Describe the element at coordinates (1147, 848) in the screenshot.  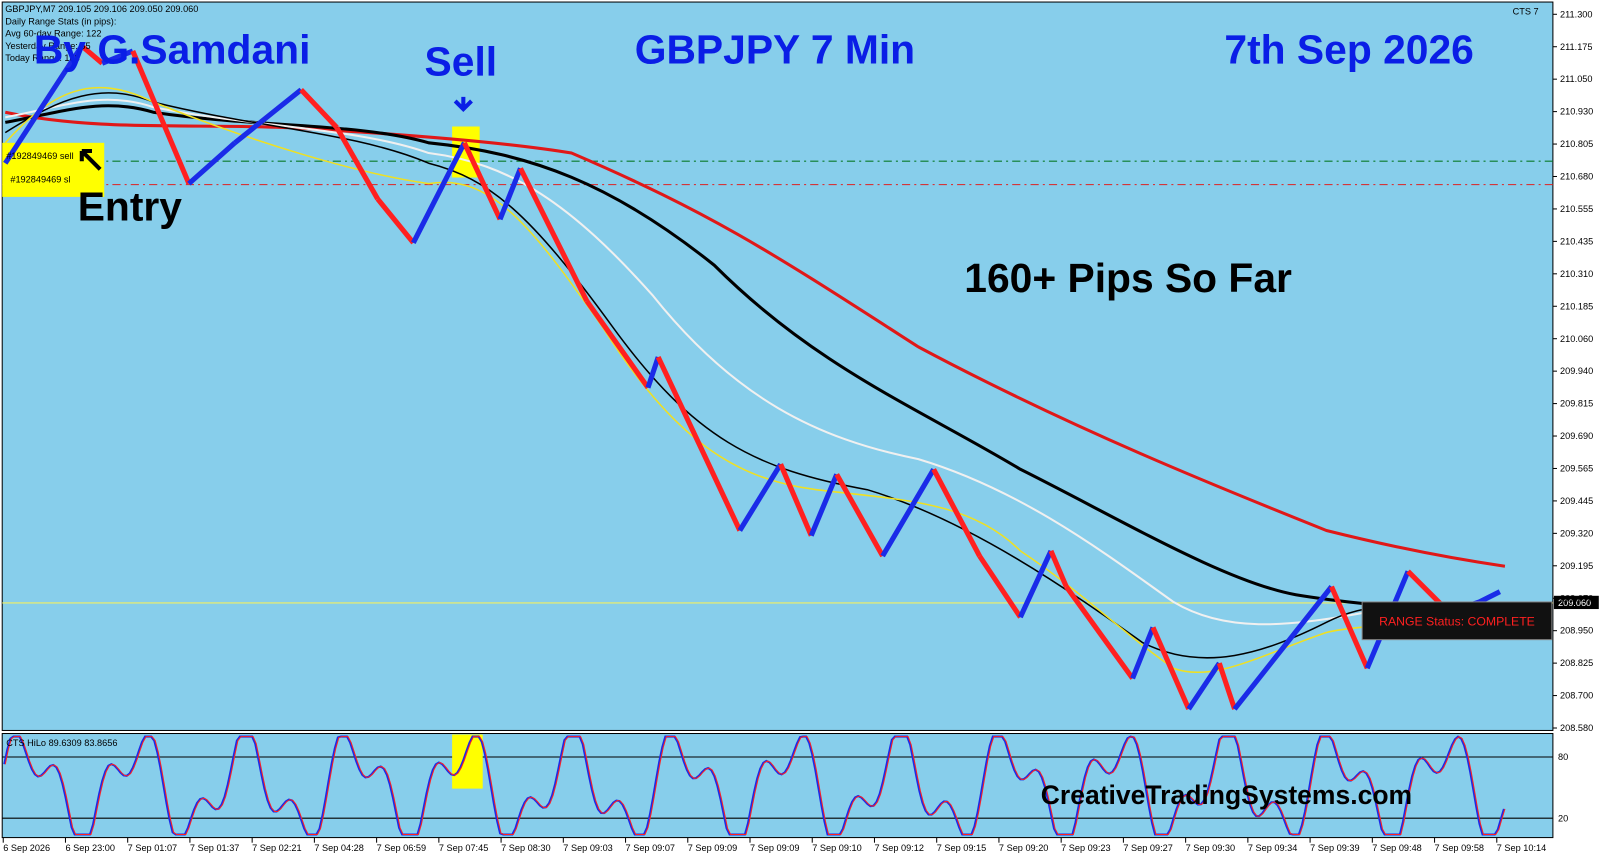
I see `time-label: 7 Sep 09:27` at that location.